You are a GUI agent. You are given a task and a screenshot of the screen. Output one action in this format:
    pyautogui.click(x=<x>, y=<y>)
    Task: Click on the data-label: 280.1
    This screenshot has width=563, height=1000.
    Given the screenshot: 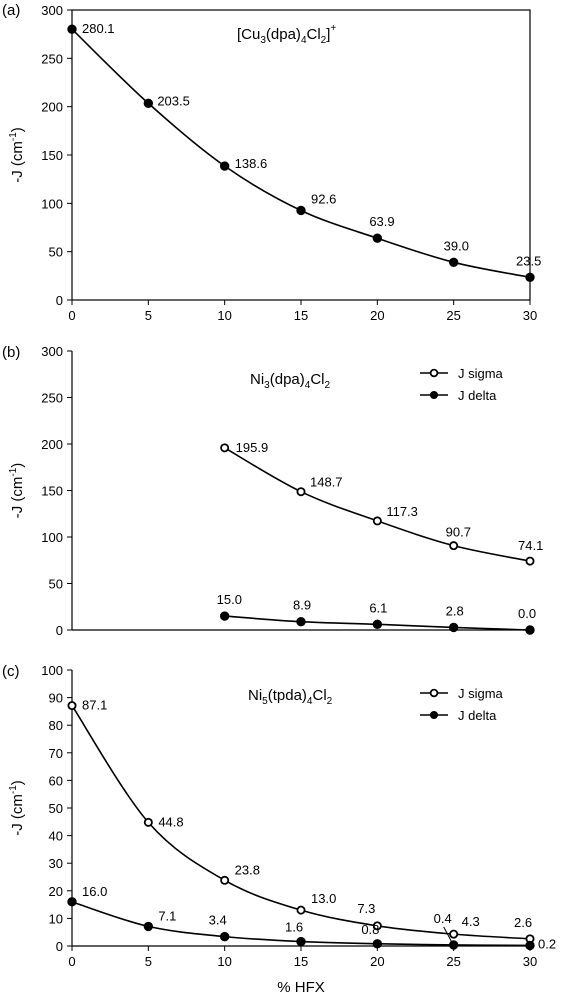 What is the action you would take?
    pyautogui.click(x=98, y=28)
    